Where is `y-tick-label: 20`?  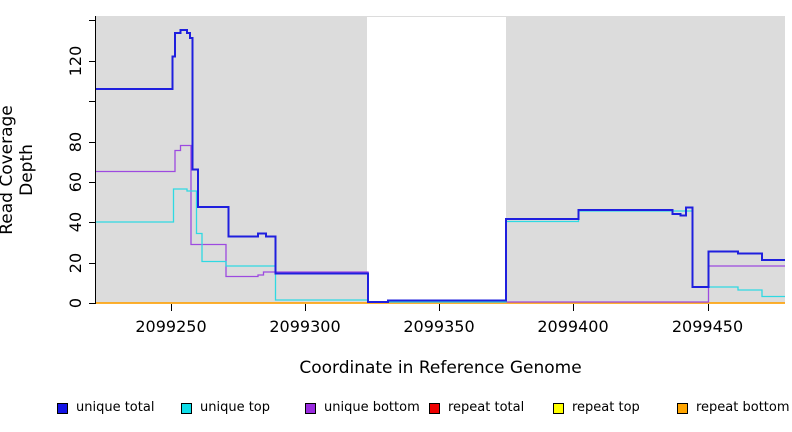 y-tick-label: 20 is located at coordinates (75, 262).